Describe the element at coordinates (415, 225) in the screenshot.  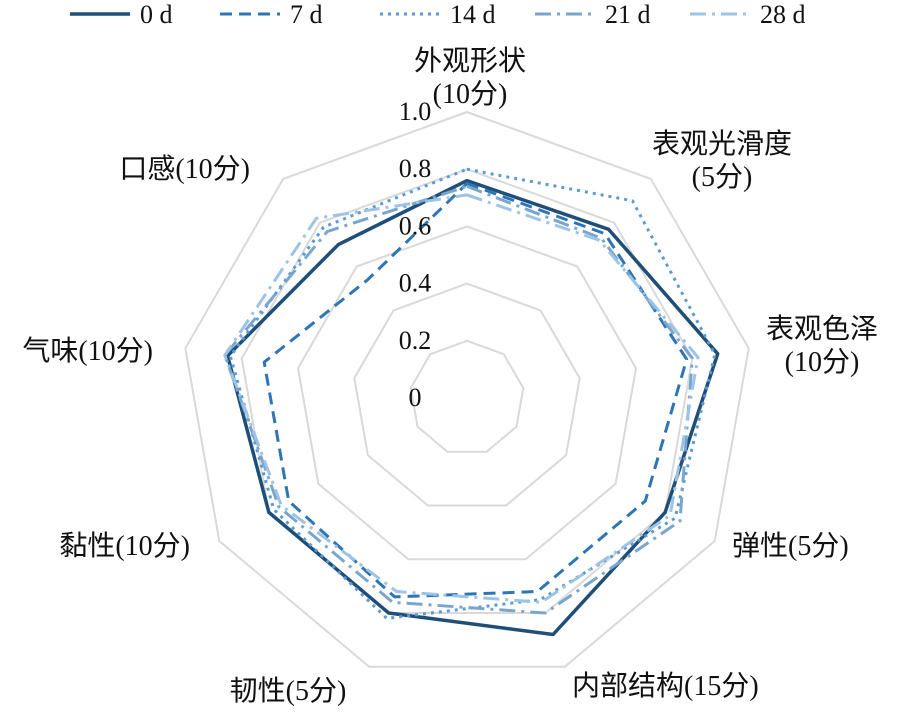
I see `tick-label: 0.6` at that location.